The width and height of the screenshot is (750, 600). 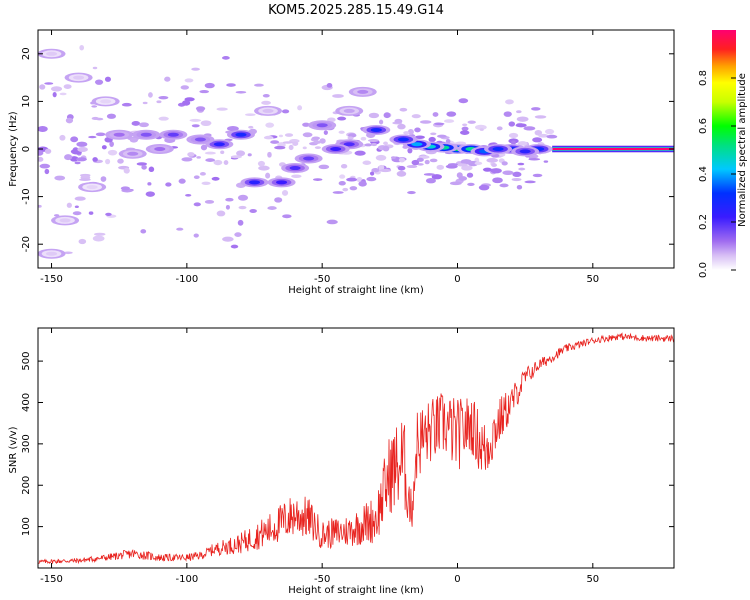 I want to click on y-tick-label: 500, so click(x=26, y=361).